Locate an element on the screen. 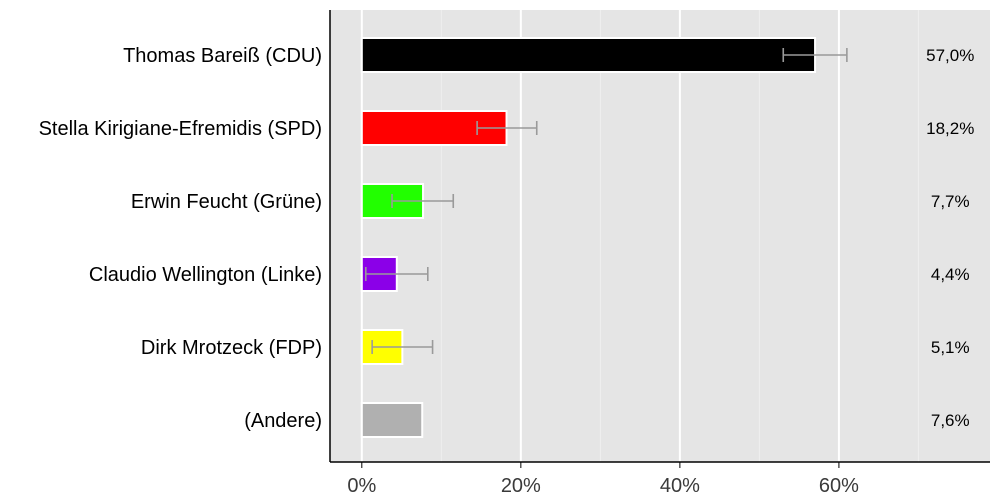 The width and height of the screenshot is (1000, 500). value-label: 7,6% is located at coordinates (950, 420).